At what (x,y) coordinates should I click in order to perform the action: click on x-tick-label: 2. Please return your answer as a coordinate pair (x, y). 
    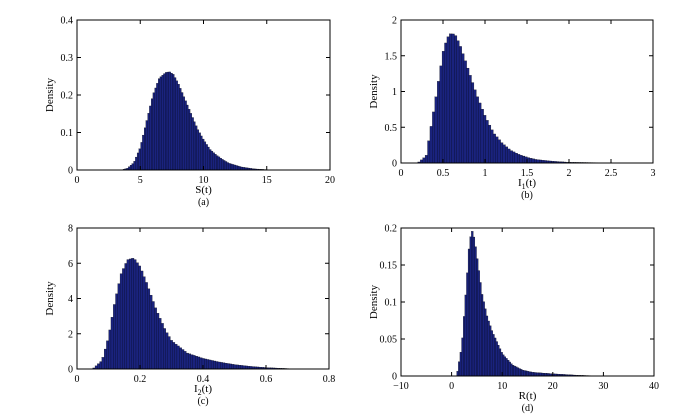
    Looking at the image, I should click on (569, 173).